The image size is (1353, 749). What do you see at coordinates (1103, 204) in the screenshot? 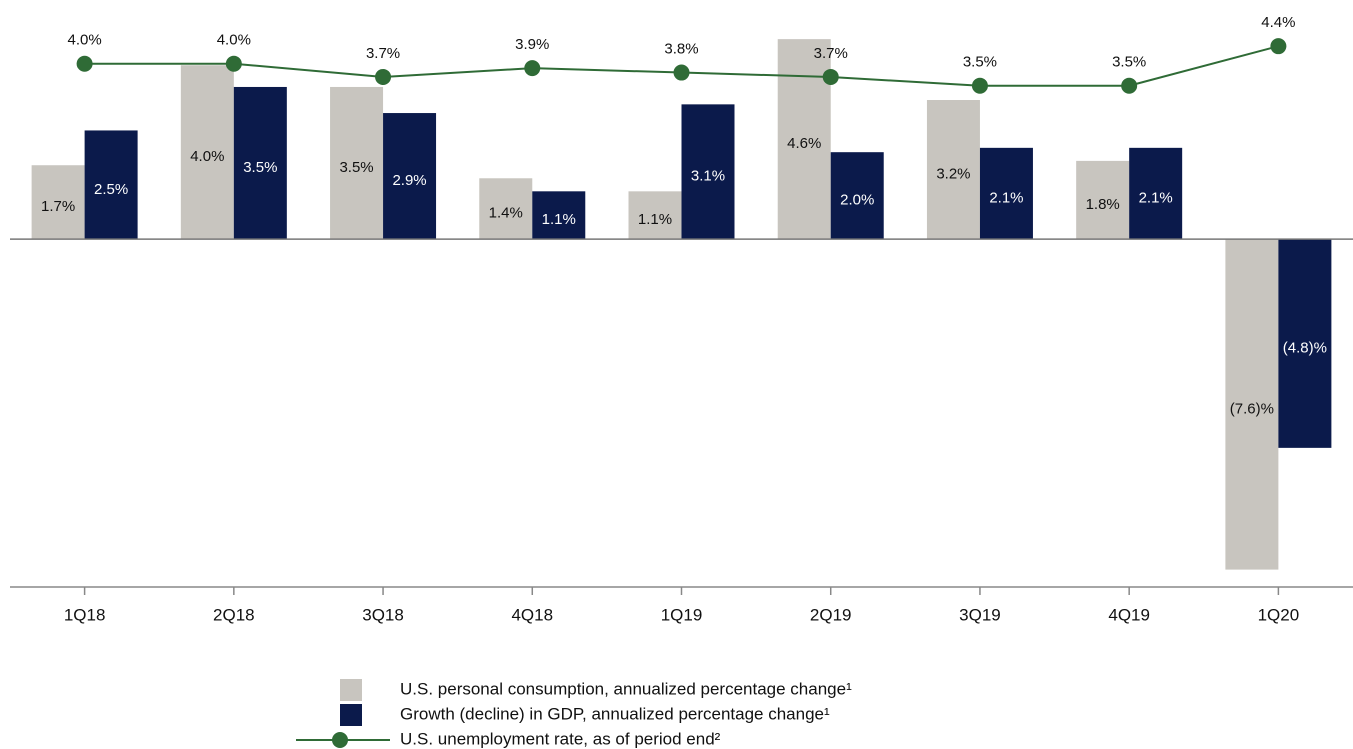
I see `value-label: 1.8%` at bounding box center [1103, 204].